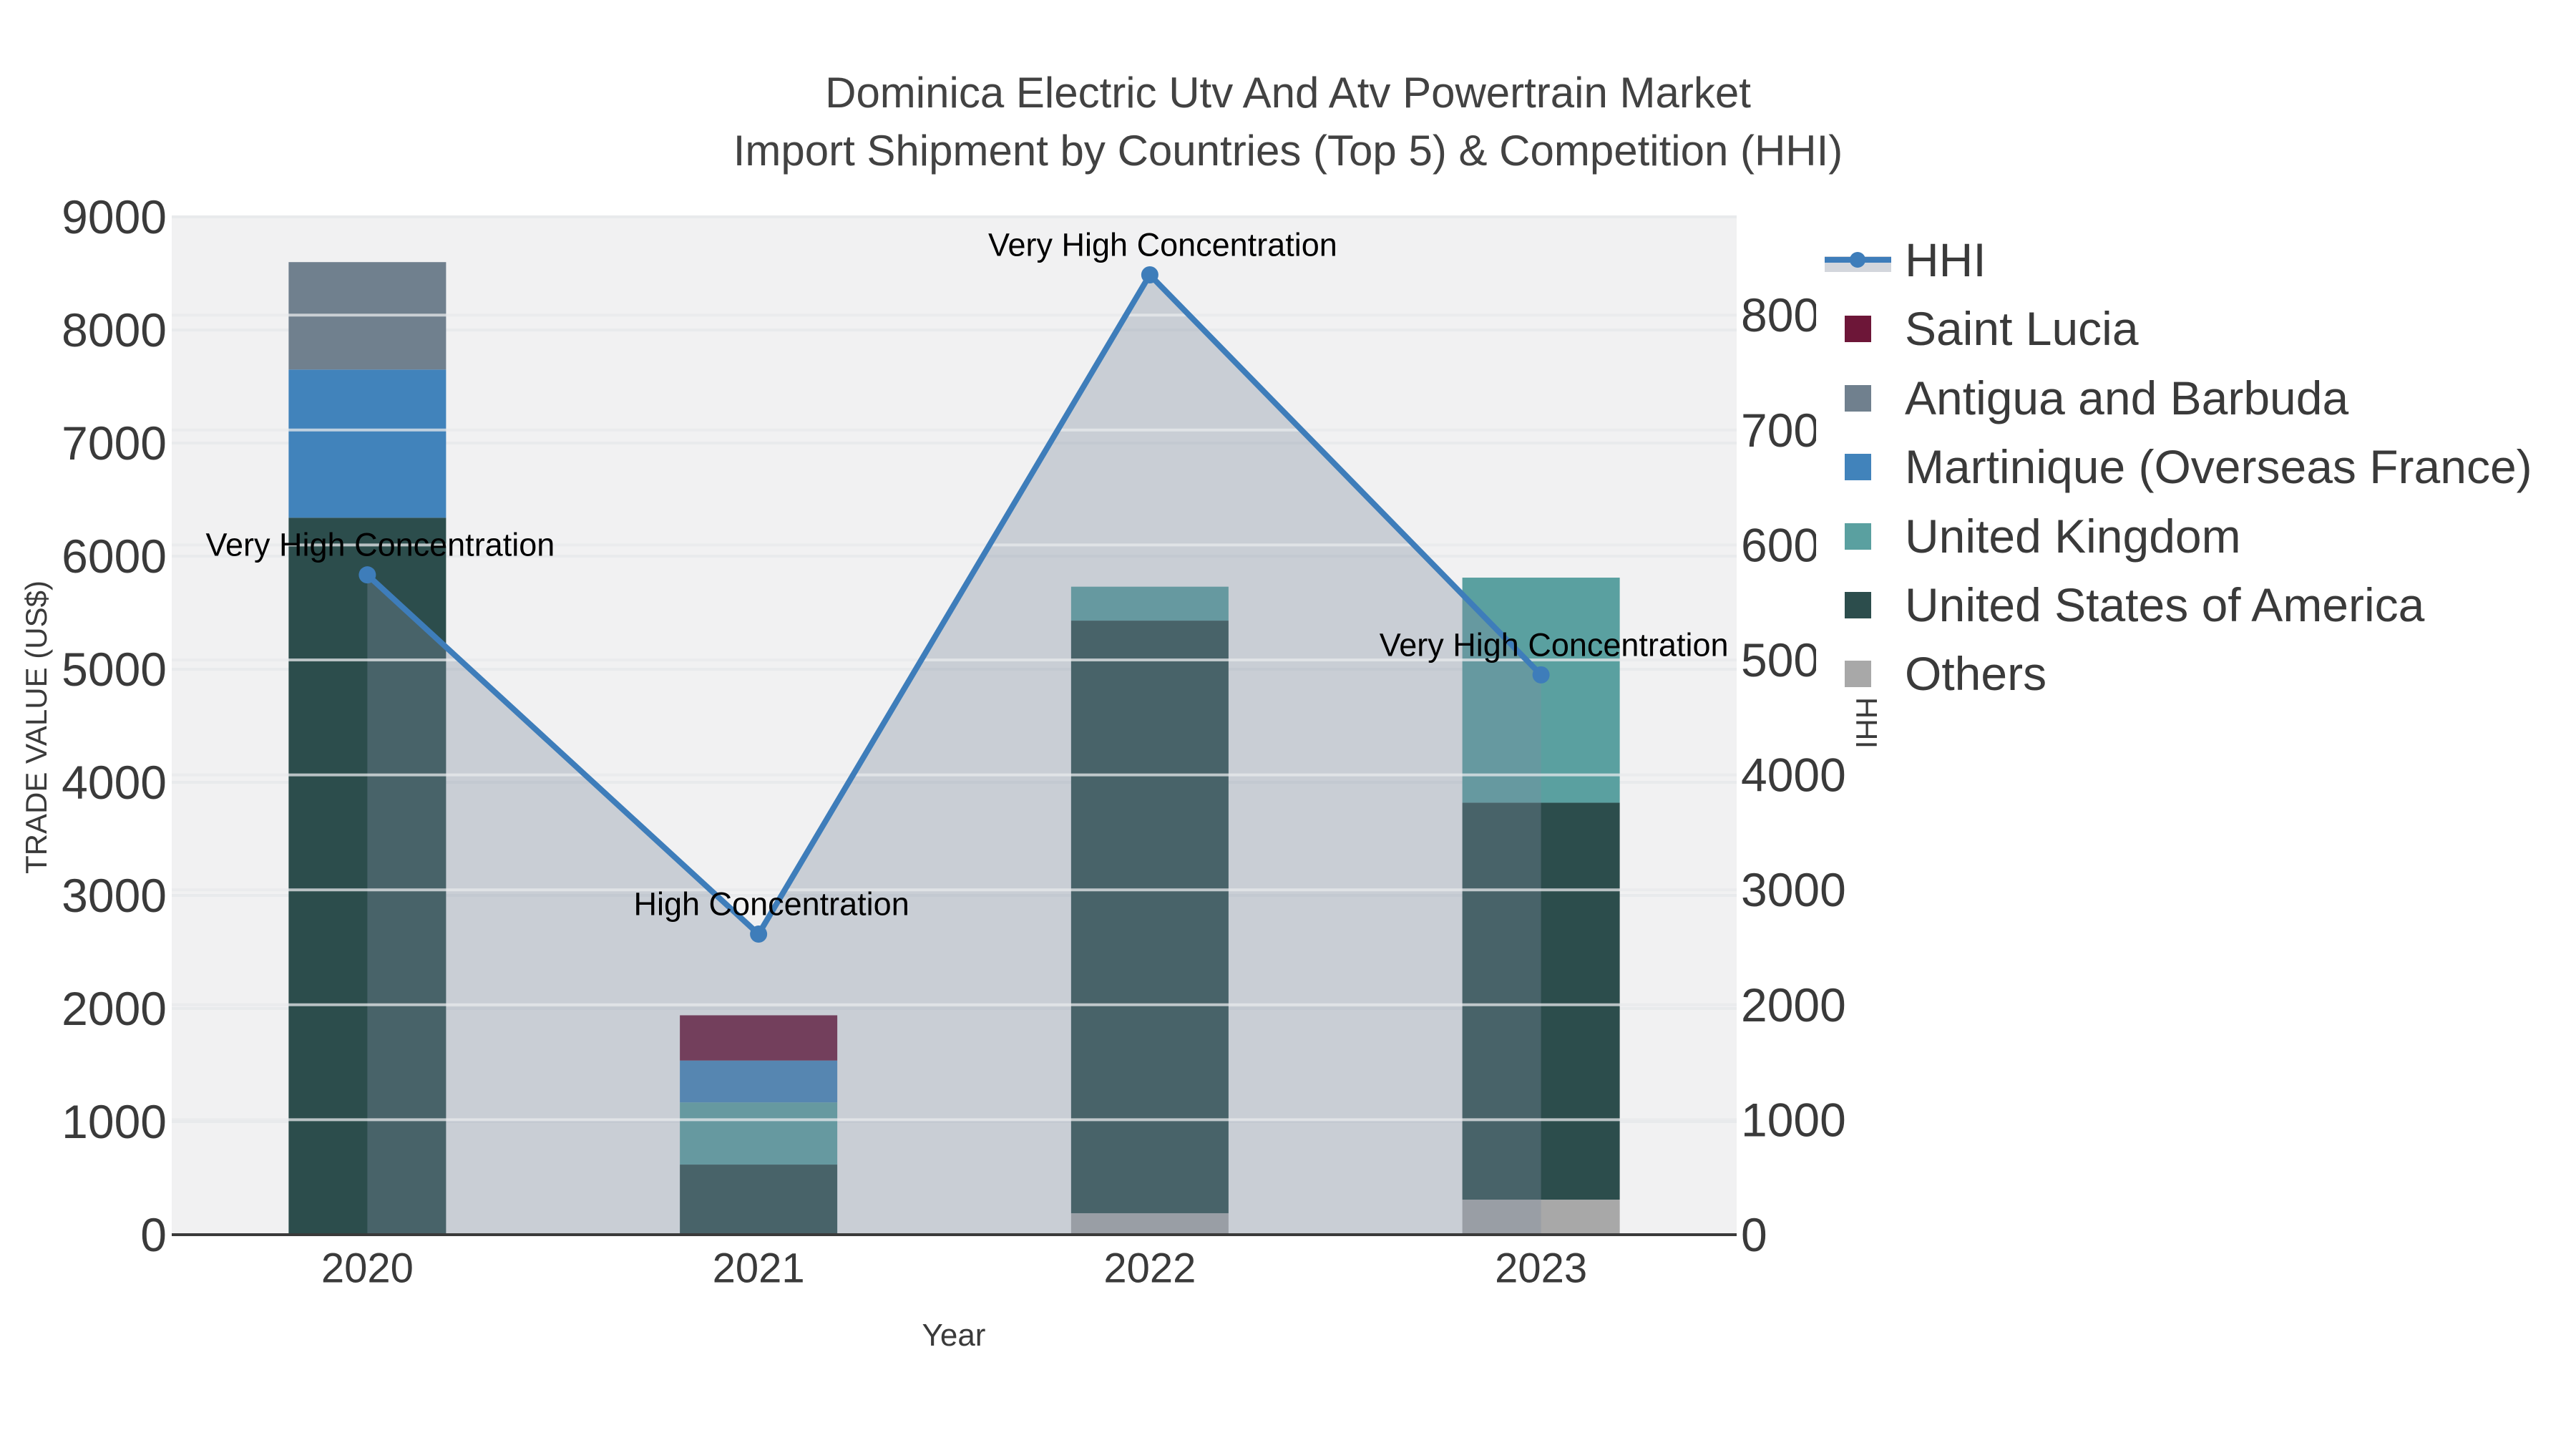  What do you see at coordinates (1793, 1119) in the screenshot?
I see `right-tick-label-1000: 1000` at bounding box center [1793, 1119].